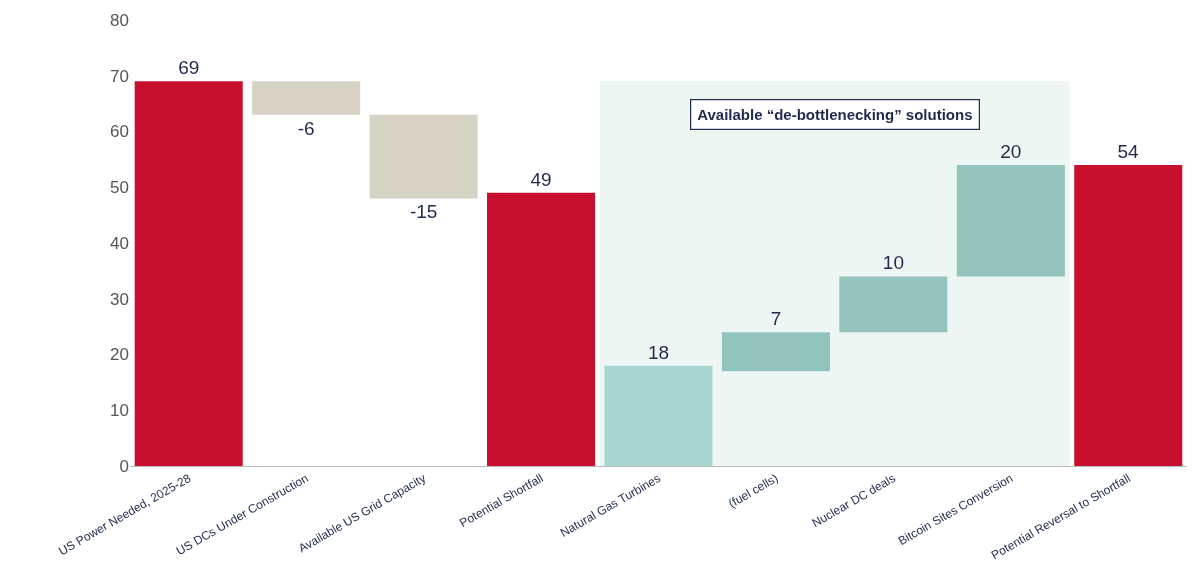 This screenshot has height=586, width=1197. I want to click on y-tick-label: 60, so click(119, 132).